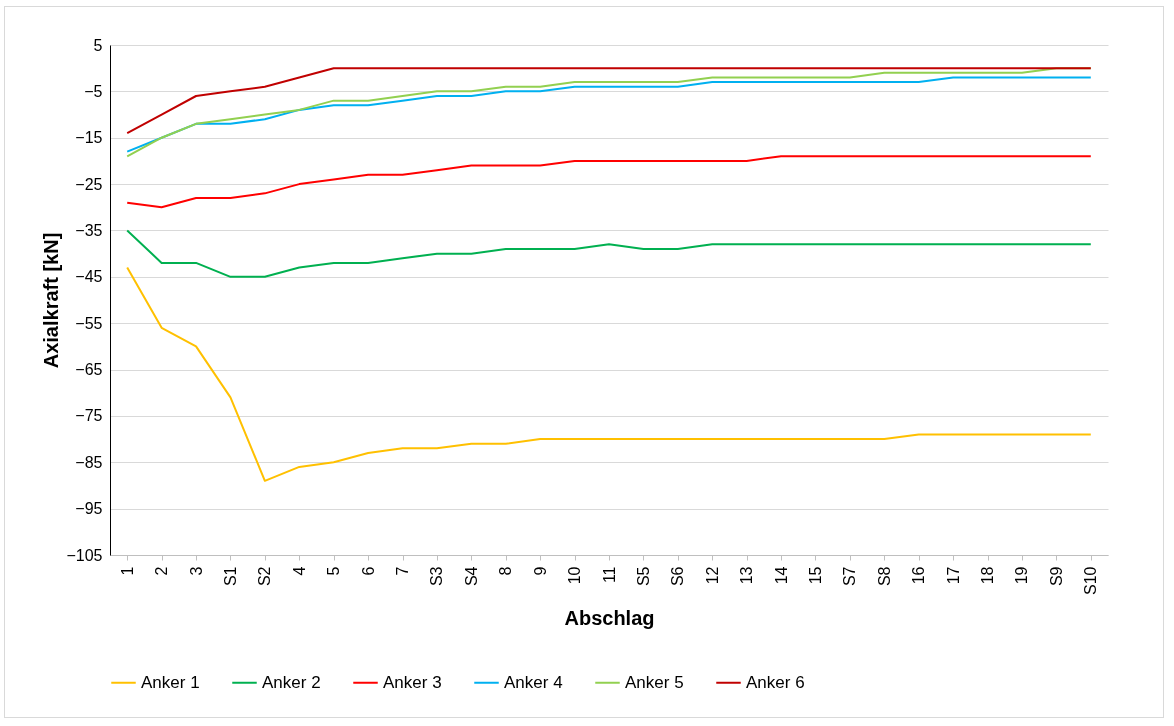 This screenshot has height=726, width=1174. What do you see at coordinates (84, 555) in the screenshot?
I see `y-tick-label: −105` at bounding box center [84, 555].